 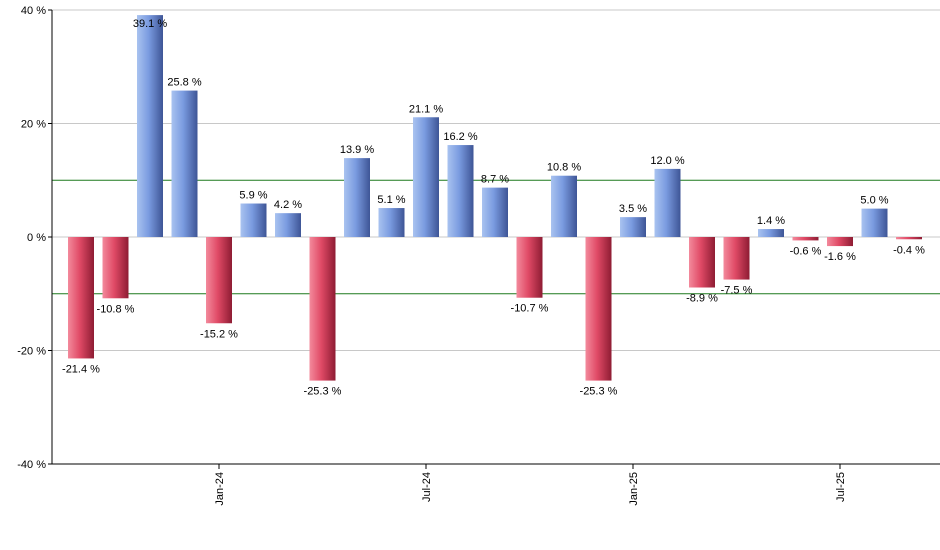 I want to click on y-tick-label: -20 %, so click(x=31, y=352).